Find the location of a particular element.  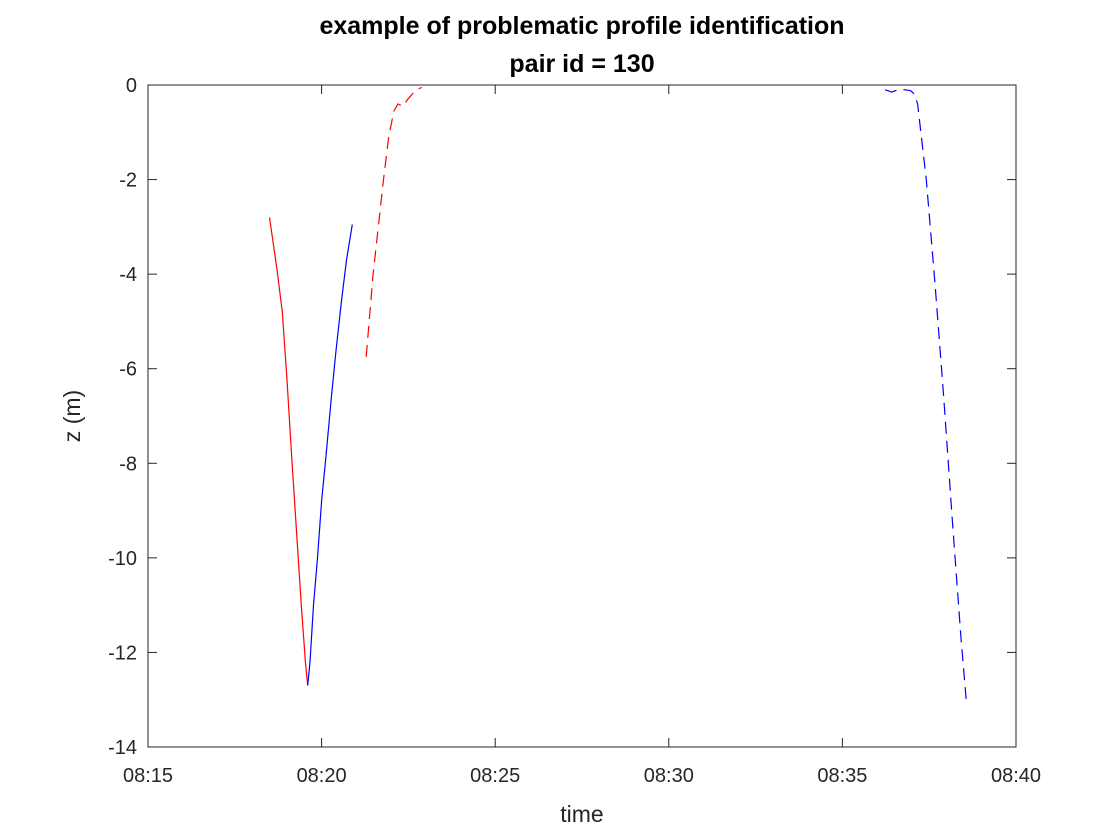

y-tick-label: 0 is located at coordinates (131, 86).